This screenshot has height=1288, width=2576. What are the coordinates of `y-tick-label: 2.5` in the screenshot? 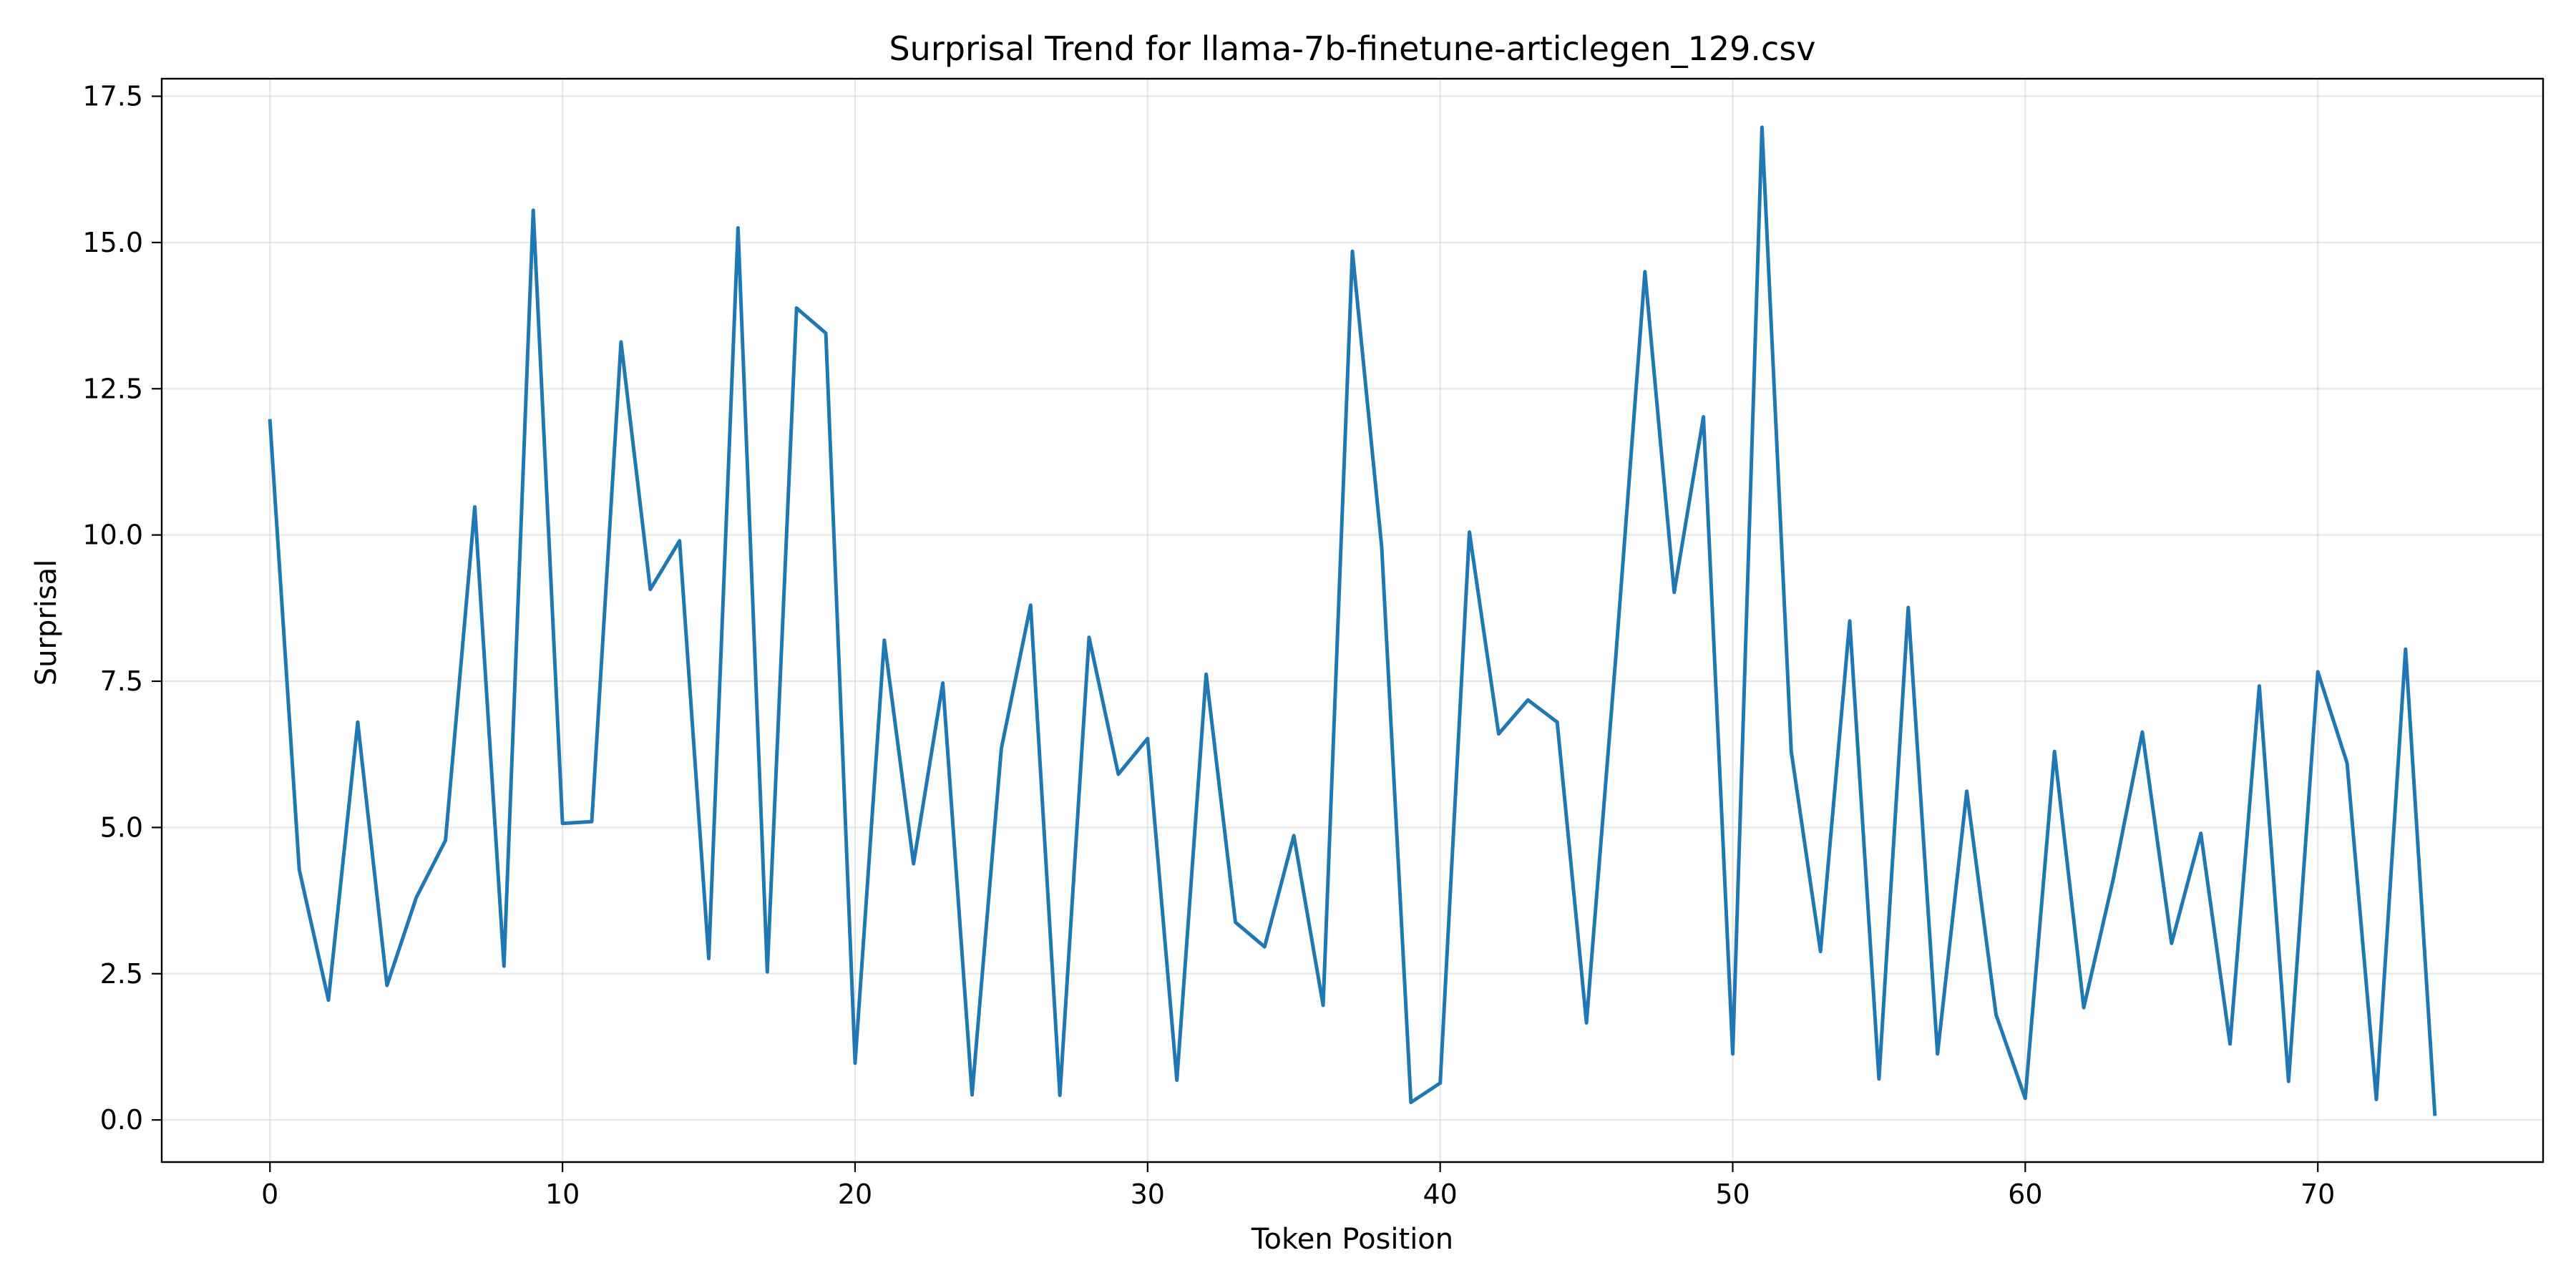 It's located at (122, 974).